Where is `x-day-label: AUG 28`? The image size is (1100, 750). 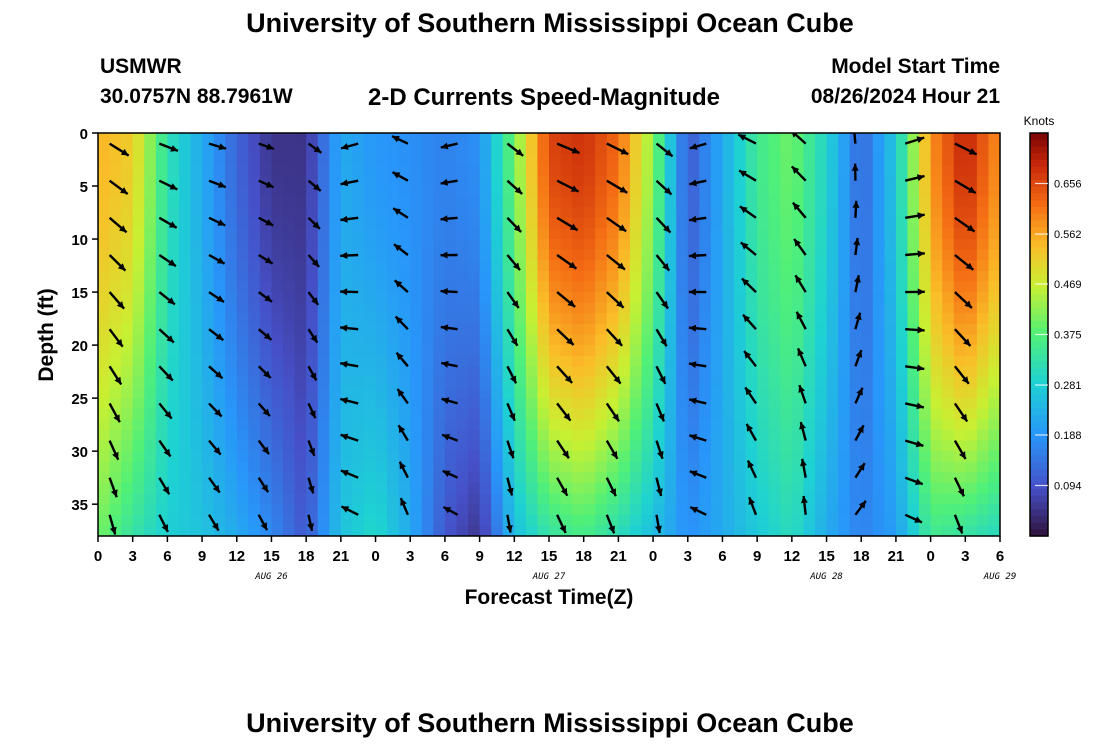
x-day-label: AUG 28 is located at coordinates (826, 577).